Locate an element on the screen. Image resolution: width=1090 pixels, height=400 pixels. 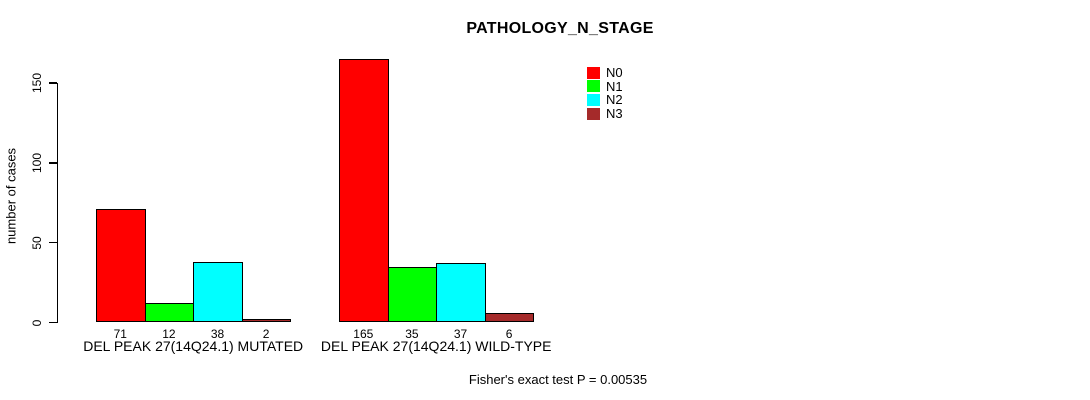
bar-value-label: 35 is located at coordinates (412, 333).